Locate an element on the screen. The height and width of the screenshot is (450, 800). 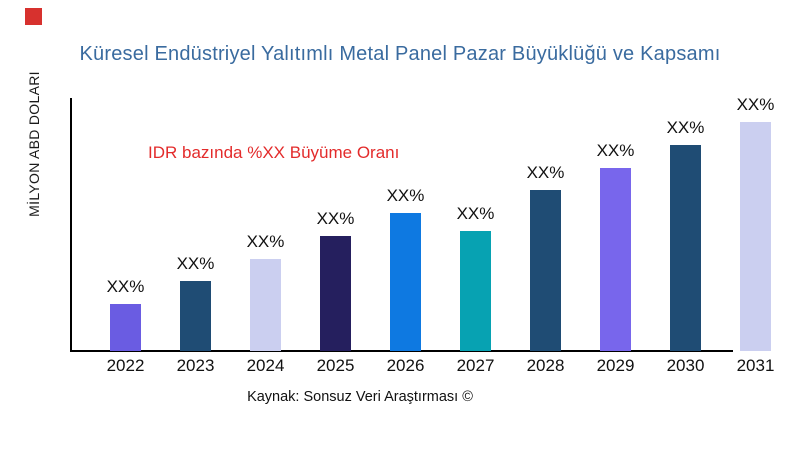
bar-value-label-2026: XX% is located at coordinates (405, 195).